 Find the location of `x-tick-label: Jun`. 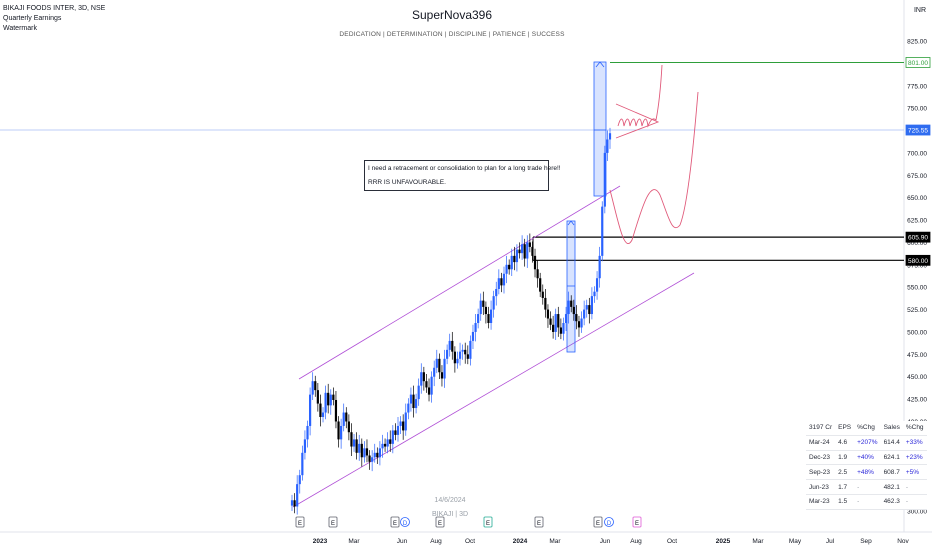

x-tick-label: Jun is located at coordinates (402, 541).